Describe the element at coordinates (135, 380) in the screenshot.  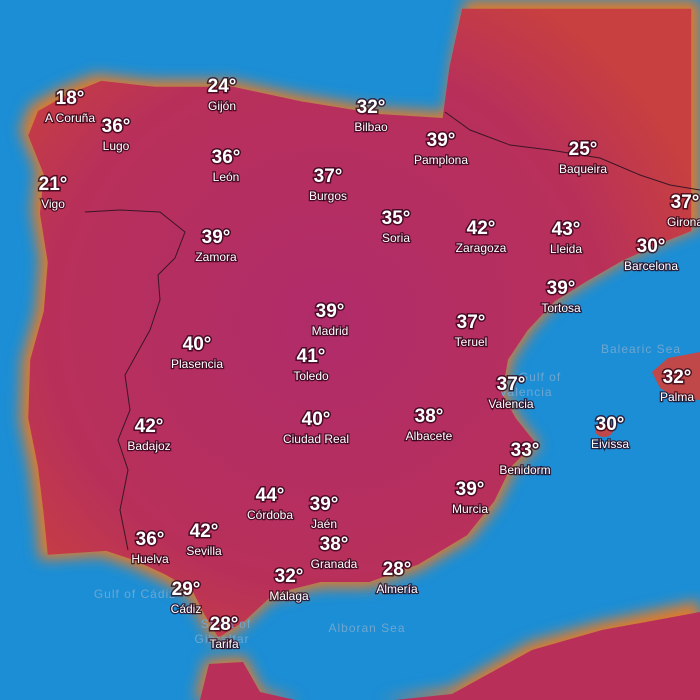
I see `portugal-border` at that location.